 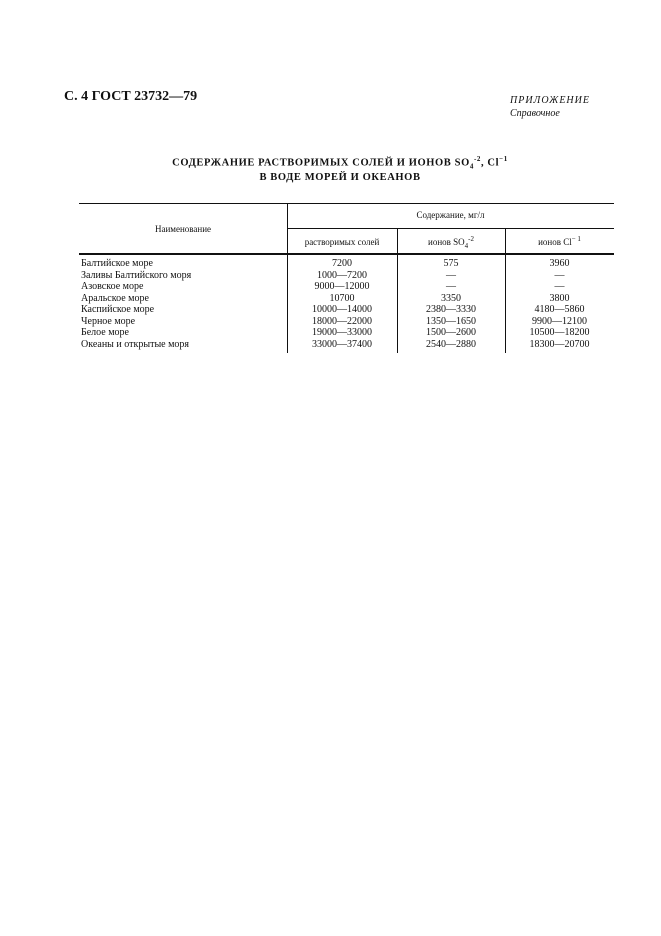 I want to click on table-row: Заливы Балтийского моря 1000—7200 — —, so click(x=346, y=276).